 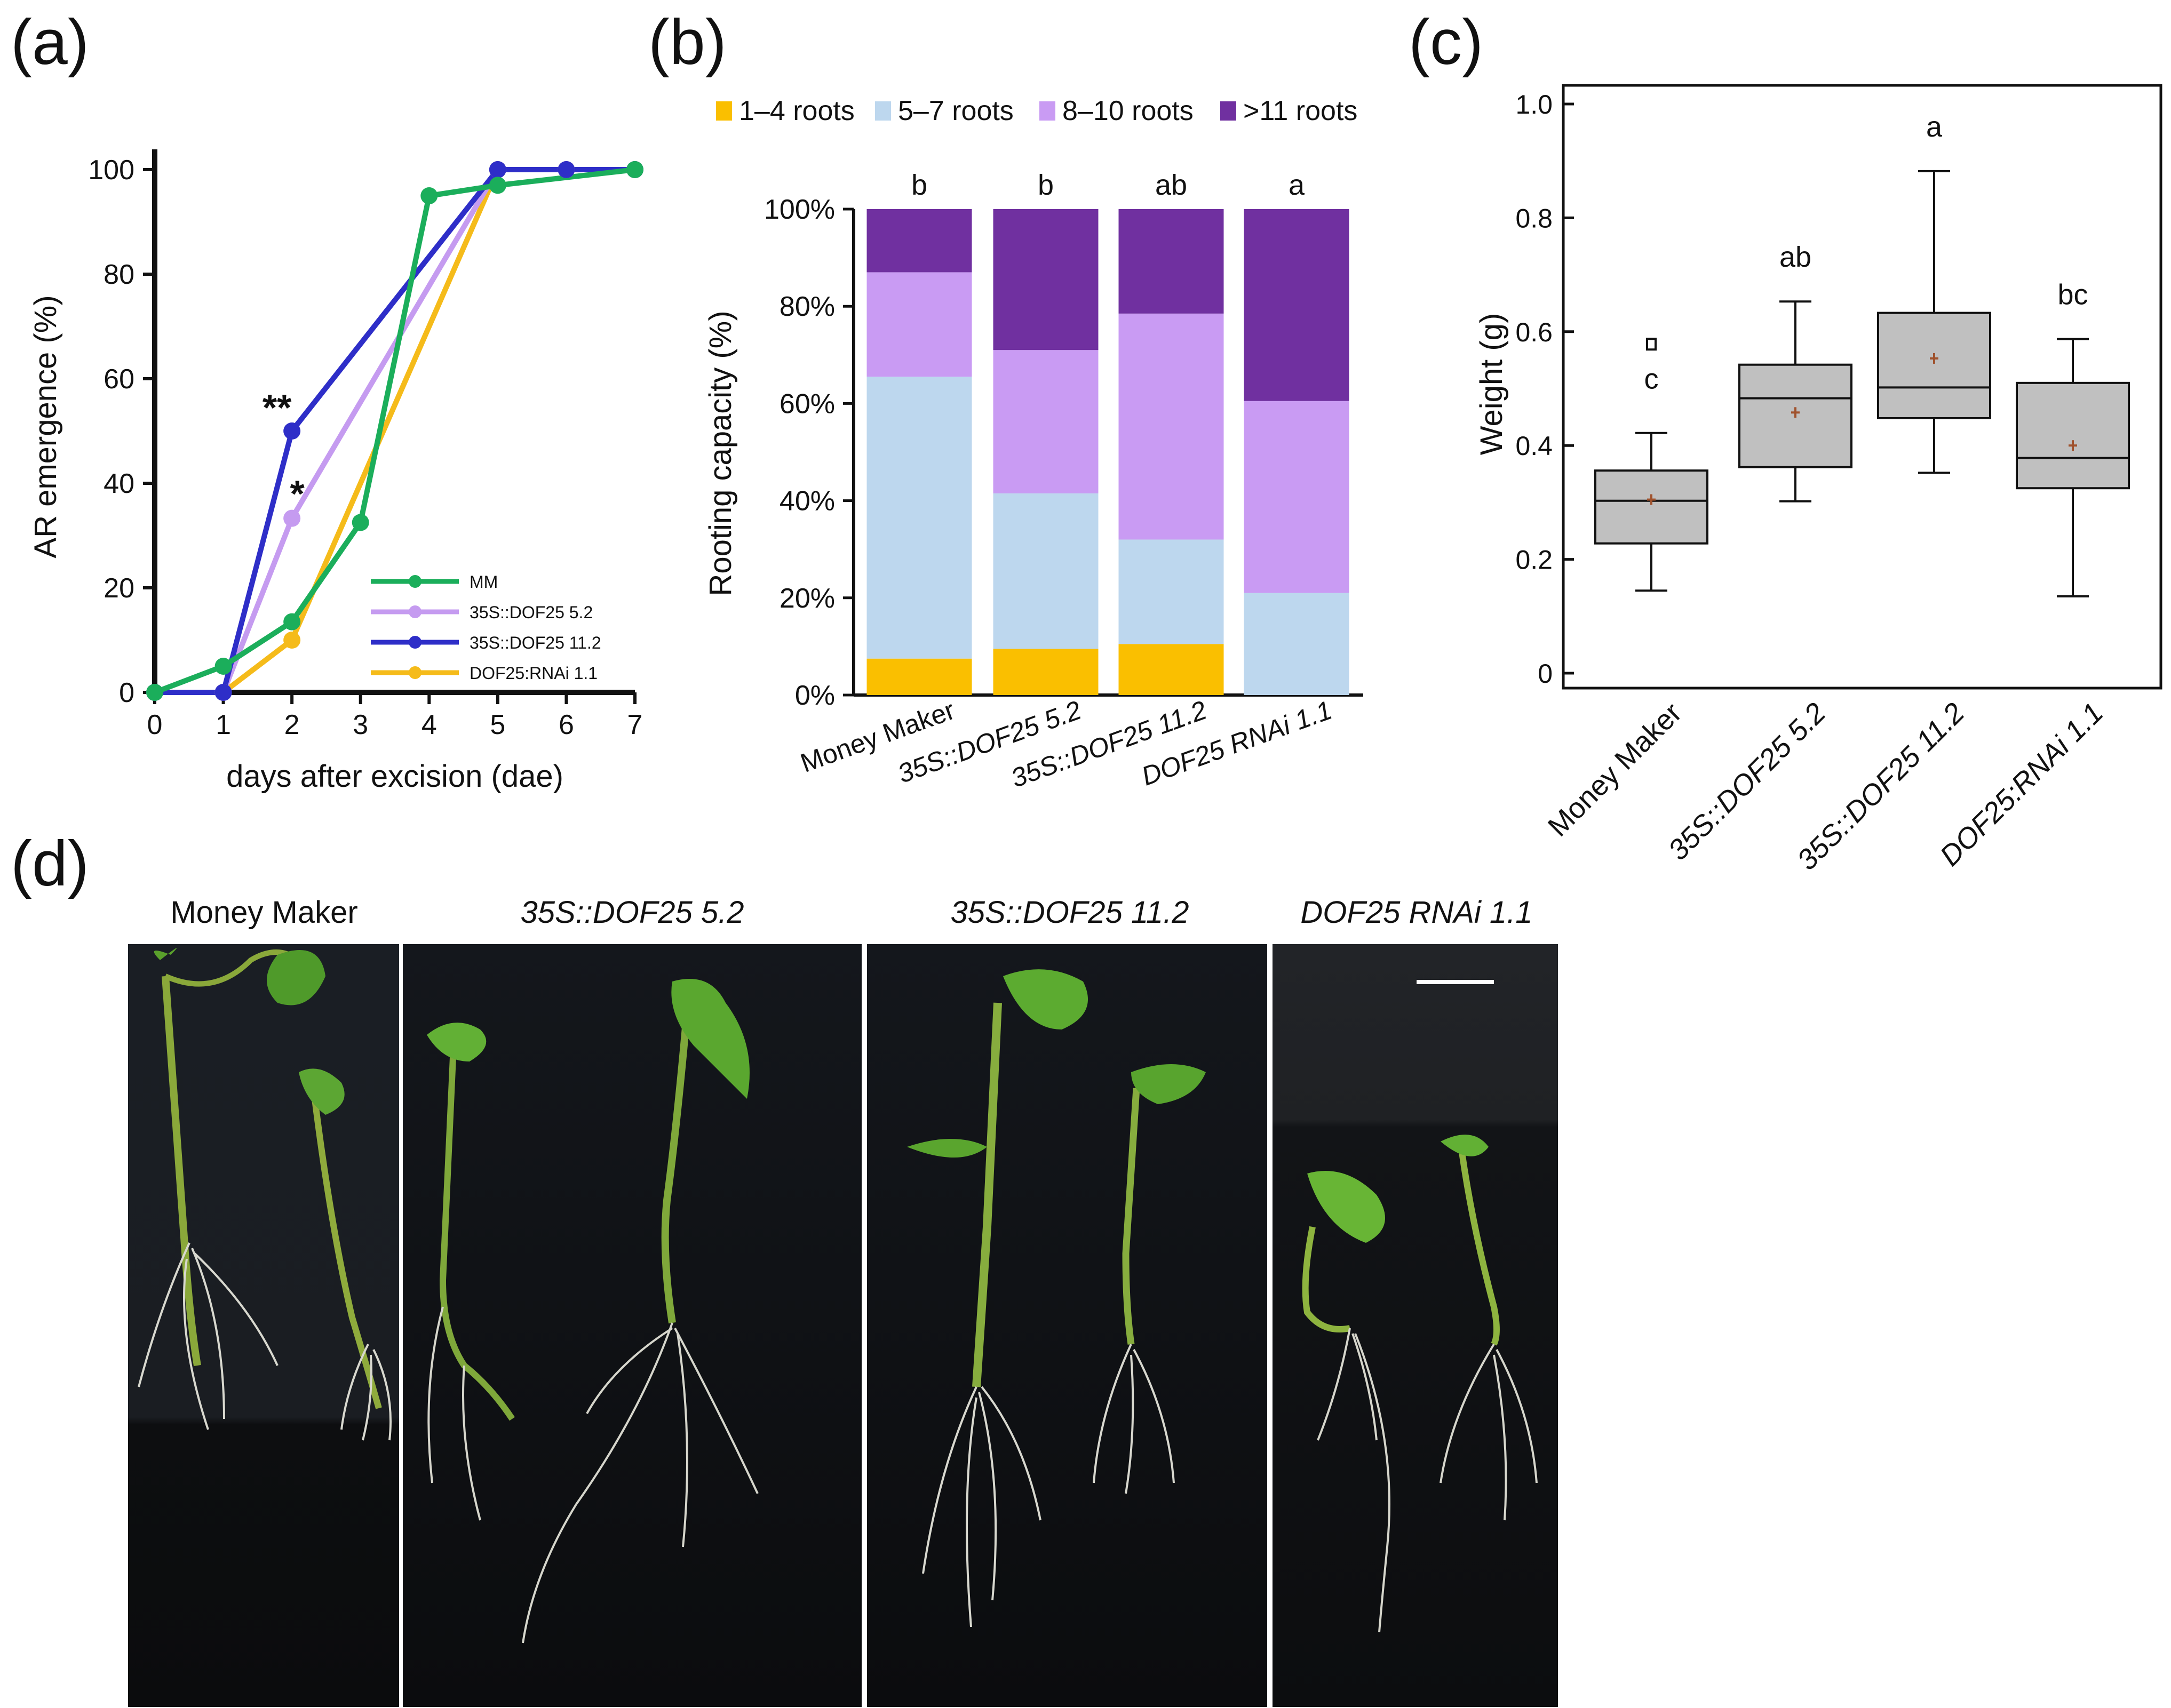 What do you see at coordinates (799, 209) in the screenshot?
I see `chart-b-y-tick-label: 100%` at bounding box center [799, 209].